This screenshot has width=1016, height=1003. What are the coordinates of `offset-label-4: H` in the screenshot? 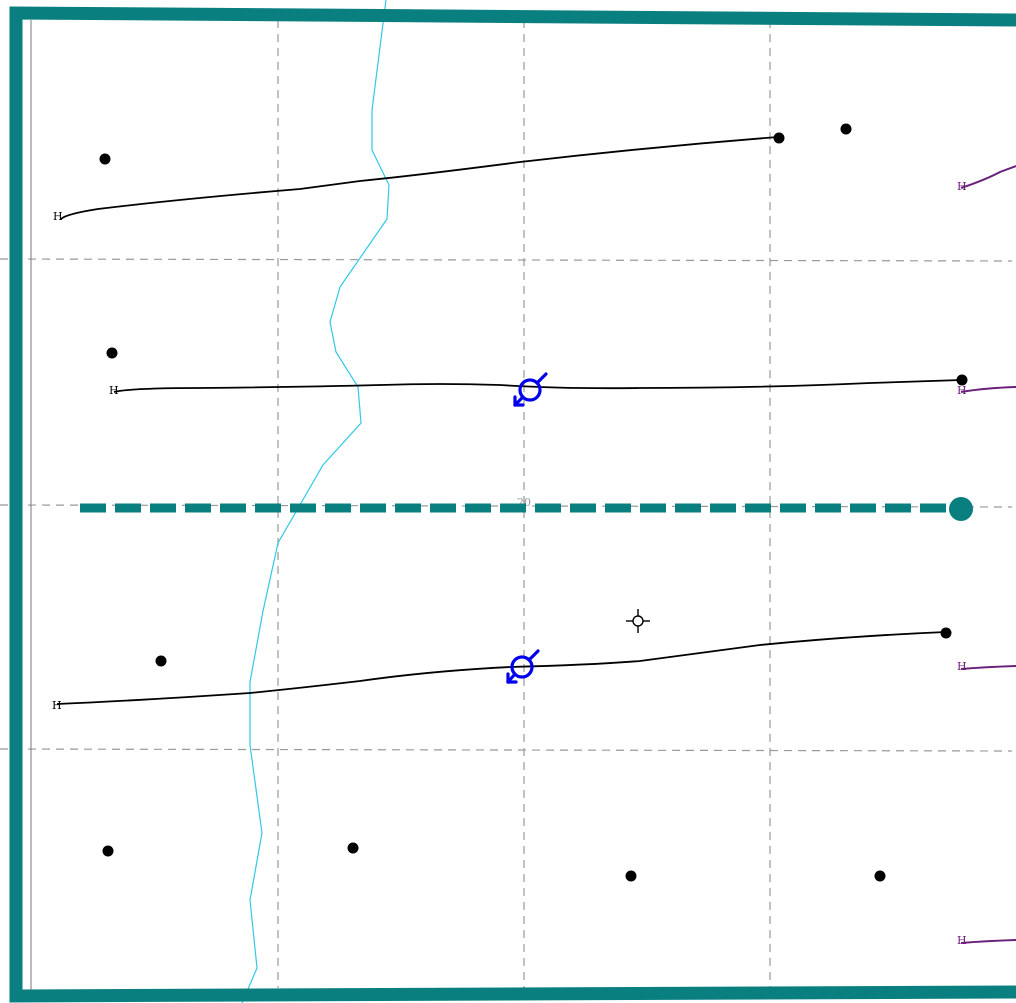 It's located at (962, 940).